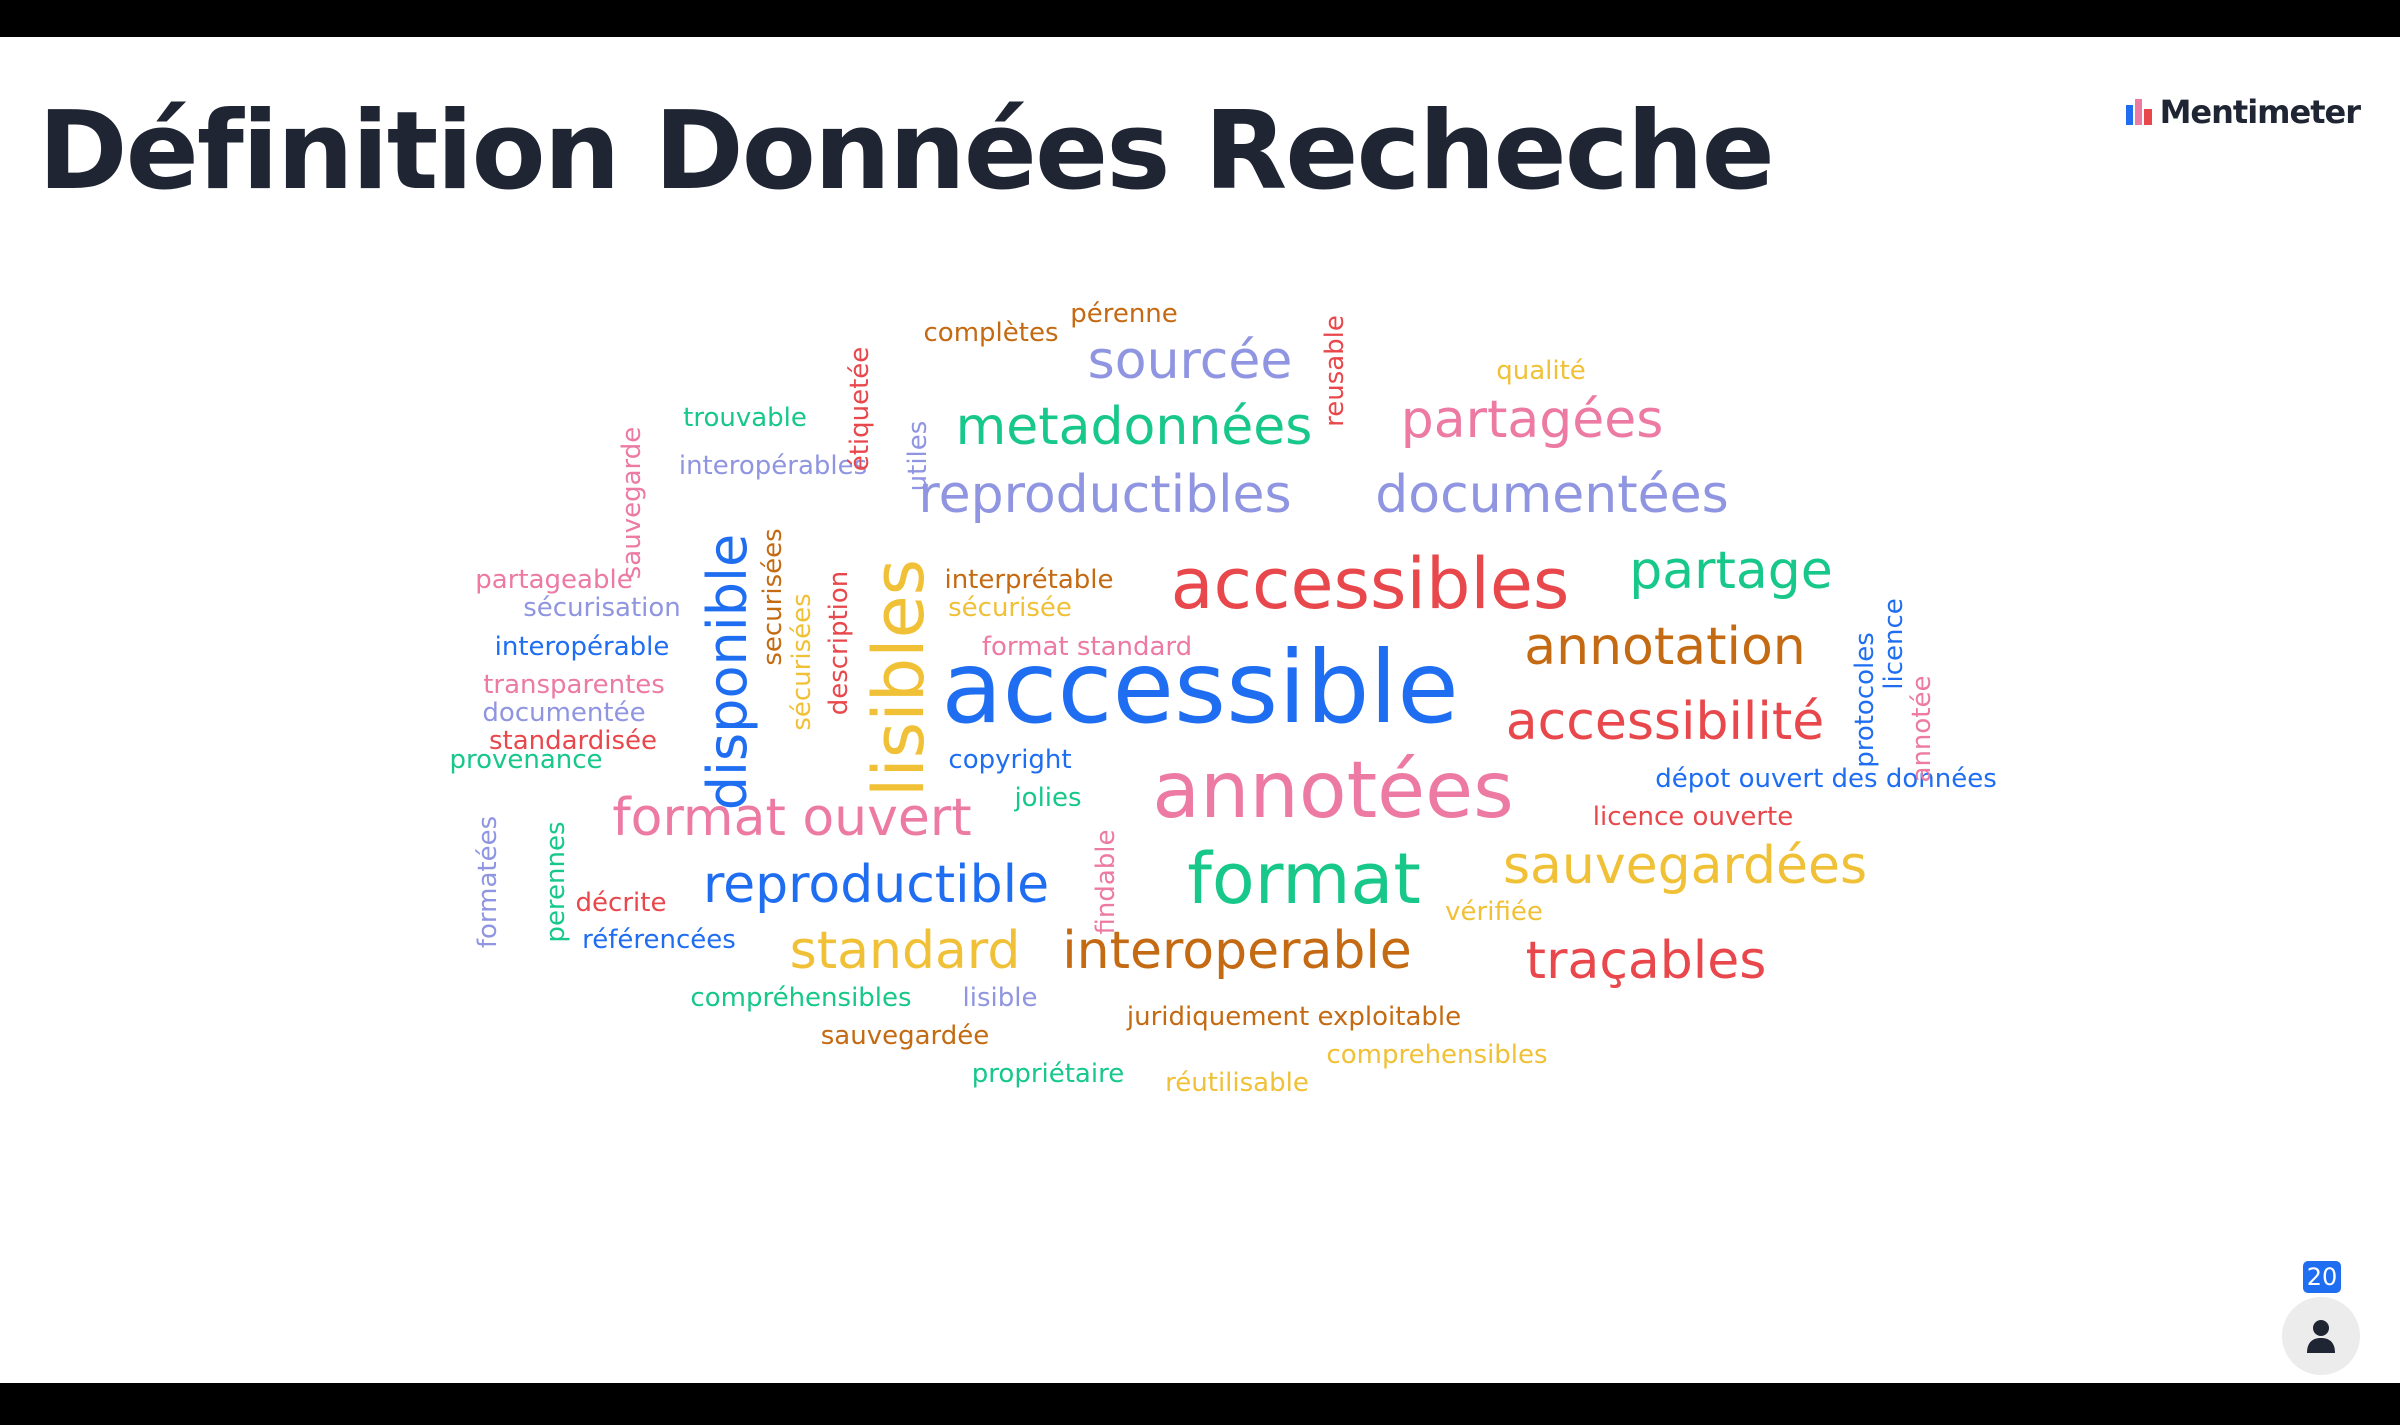  What do you see at coordinates (1335, 371) in the screenshot?
I see `cloud-word: reusable` at bounding box center [1335, 371].